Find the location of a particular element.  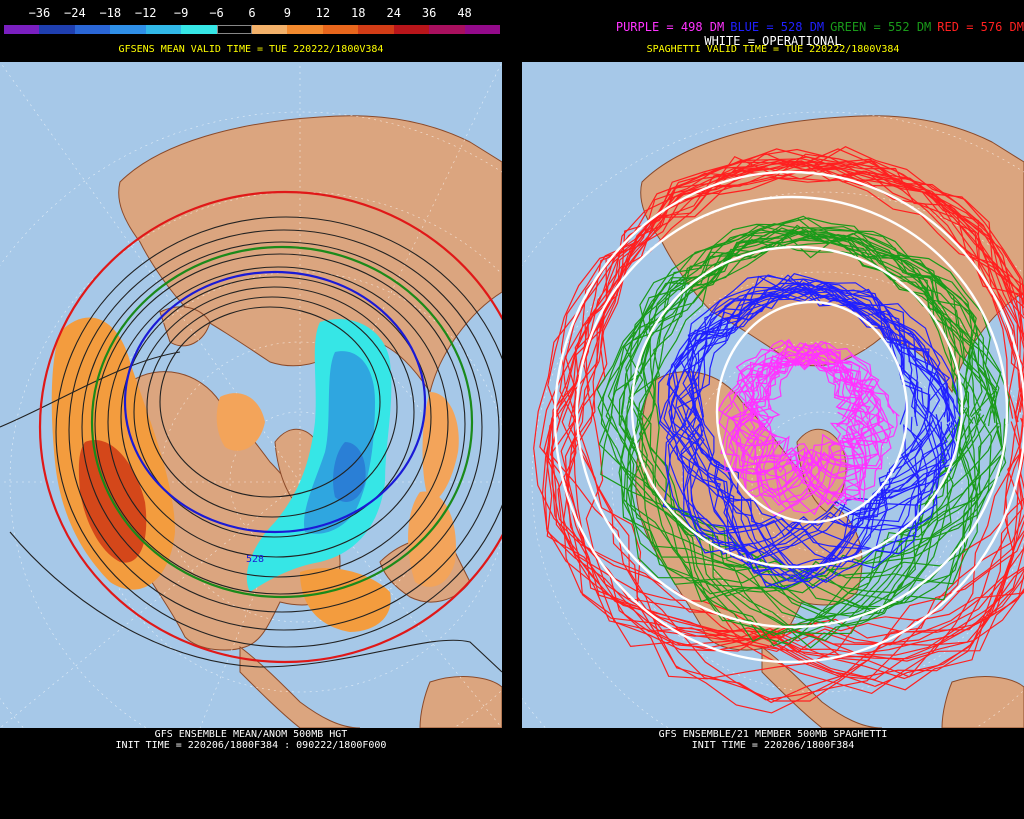

spaghetti-legend-entry: RED = 576 DM is located at coordinates (980, 27).